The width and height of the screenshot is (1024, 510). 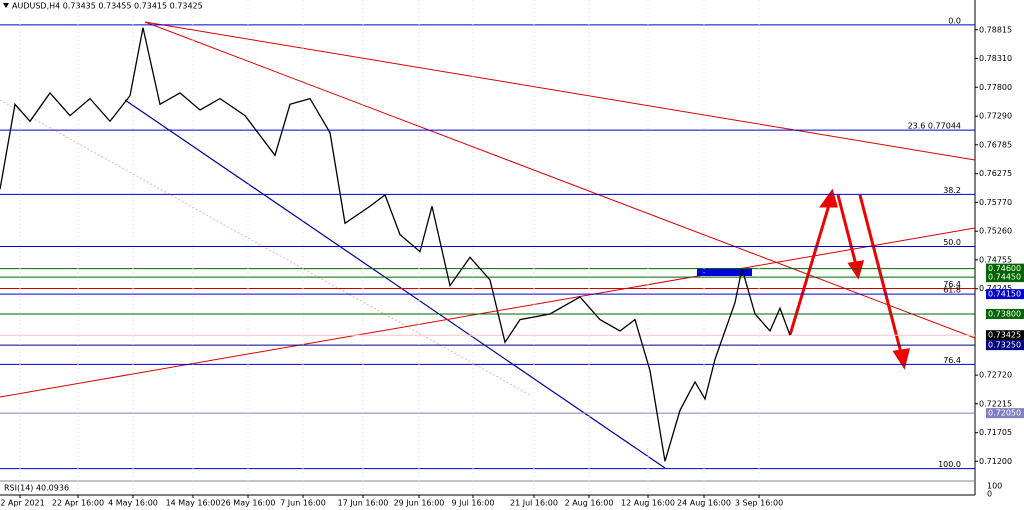 What do you see at coordinates (419, 503) in the screenshot?
I see `x-tick-label: 29 Jun 16:00` at bounding box center [419, 503].